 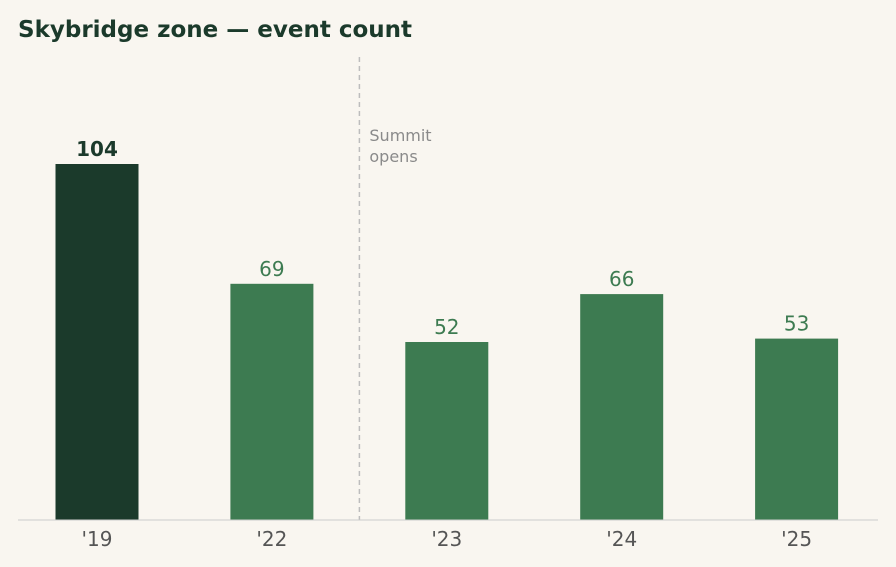 What do you see at coordinates (796, 539) in the screenshot?
I see `x-tick-label-4: '25` at bounding box center [796, 539].